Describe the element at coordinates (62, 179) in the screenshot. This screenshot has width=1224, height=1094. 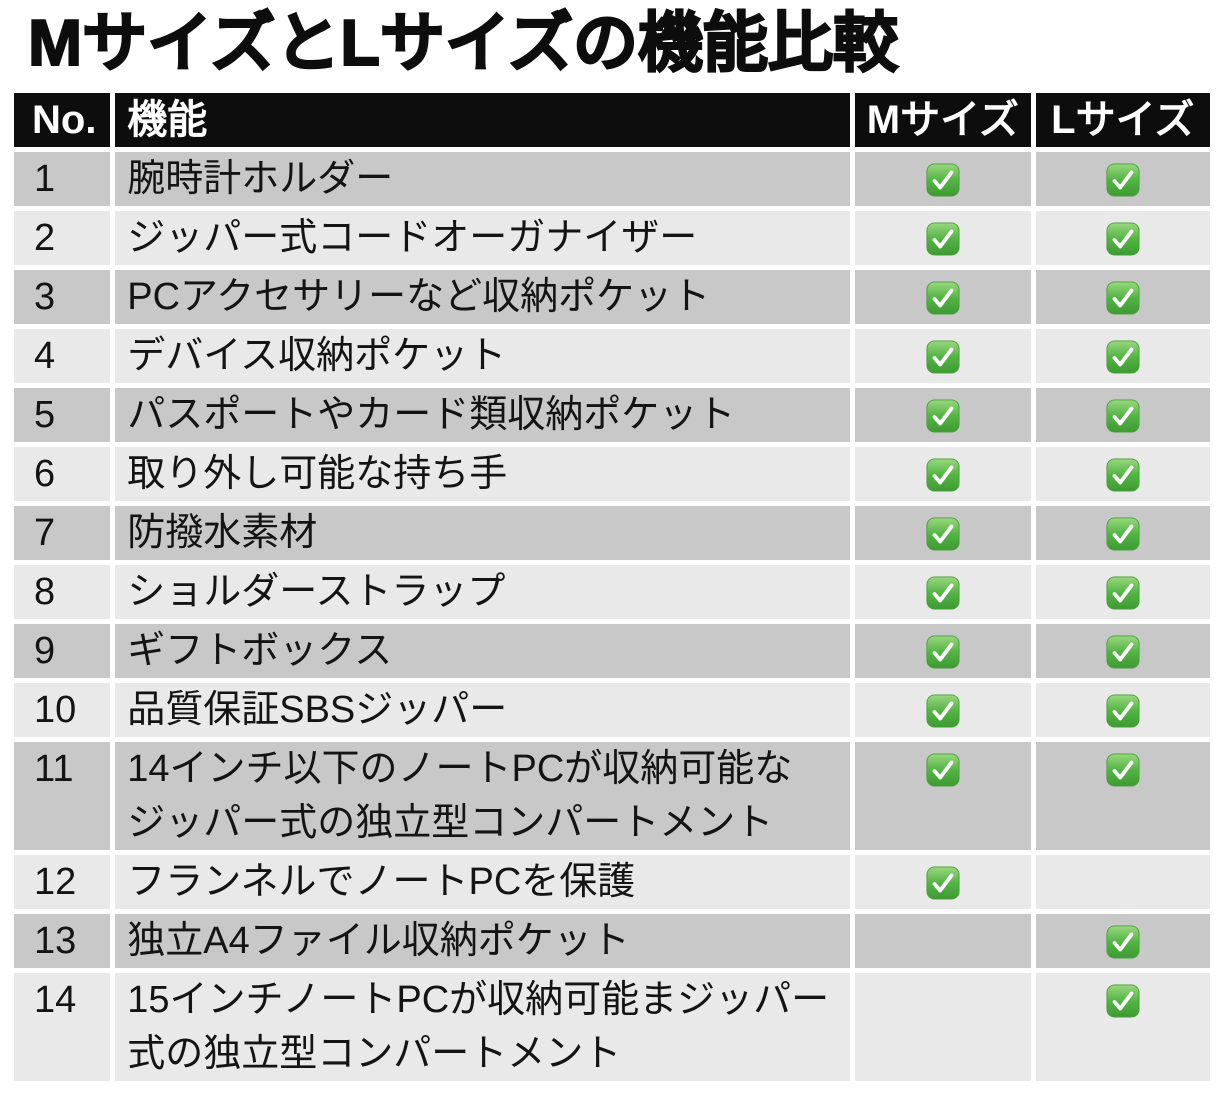
I see `row-number-cell: 1` at that location.